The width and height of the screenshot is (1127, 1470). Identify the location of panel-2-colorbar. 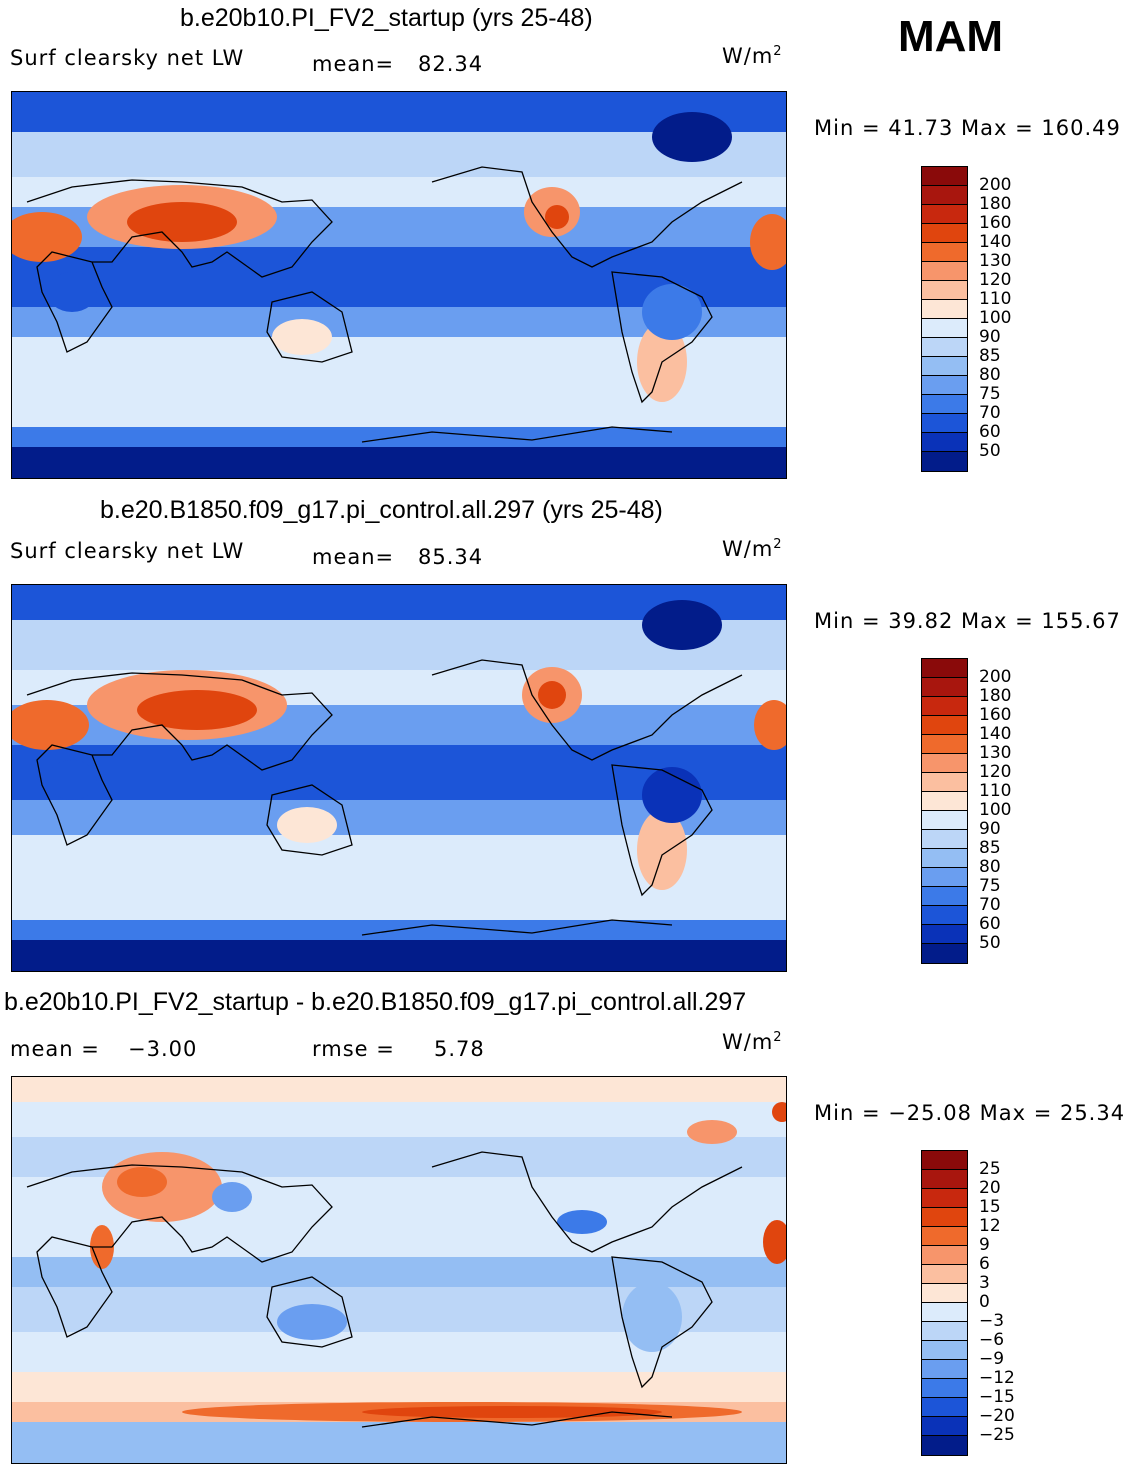
(944, 811).